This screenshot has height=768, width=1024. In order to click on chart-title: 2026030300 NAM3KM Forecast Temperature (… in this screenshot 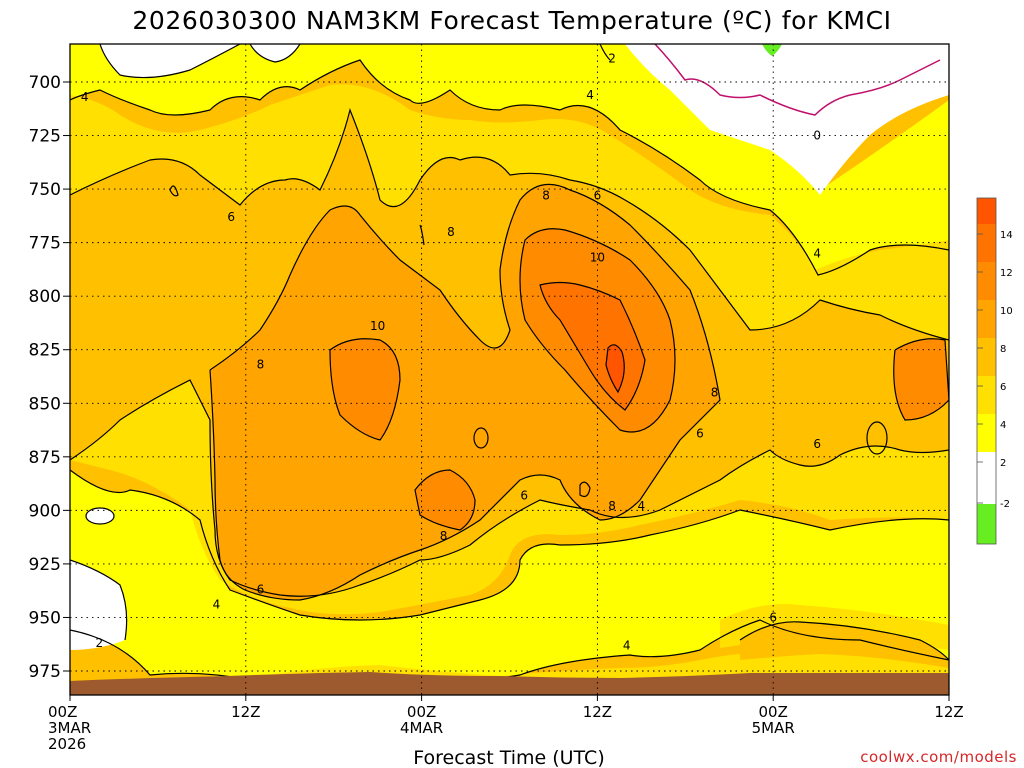, I will do `click(511, 20)`.